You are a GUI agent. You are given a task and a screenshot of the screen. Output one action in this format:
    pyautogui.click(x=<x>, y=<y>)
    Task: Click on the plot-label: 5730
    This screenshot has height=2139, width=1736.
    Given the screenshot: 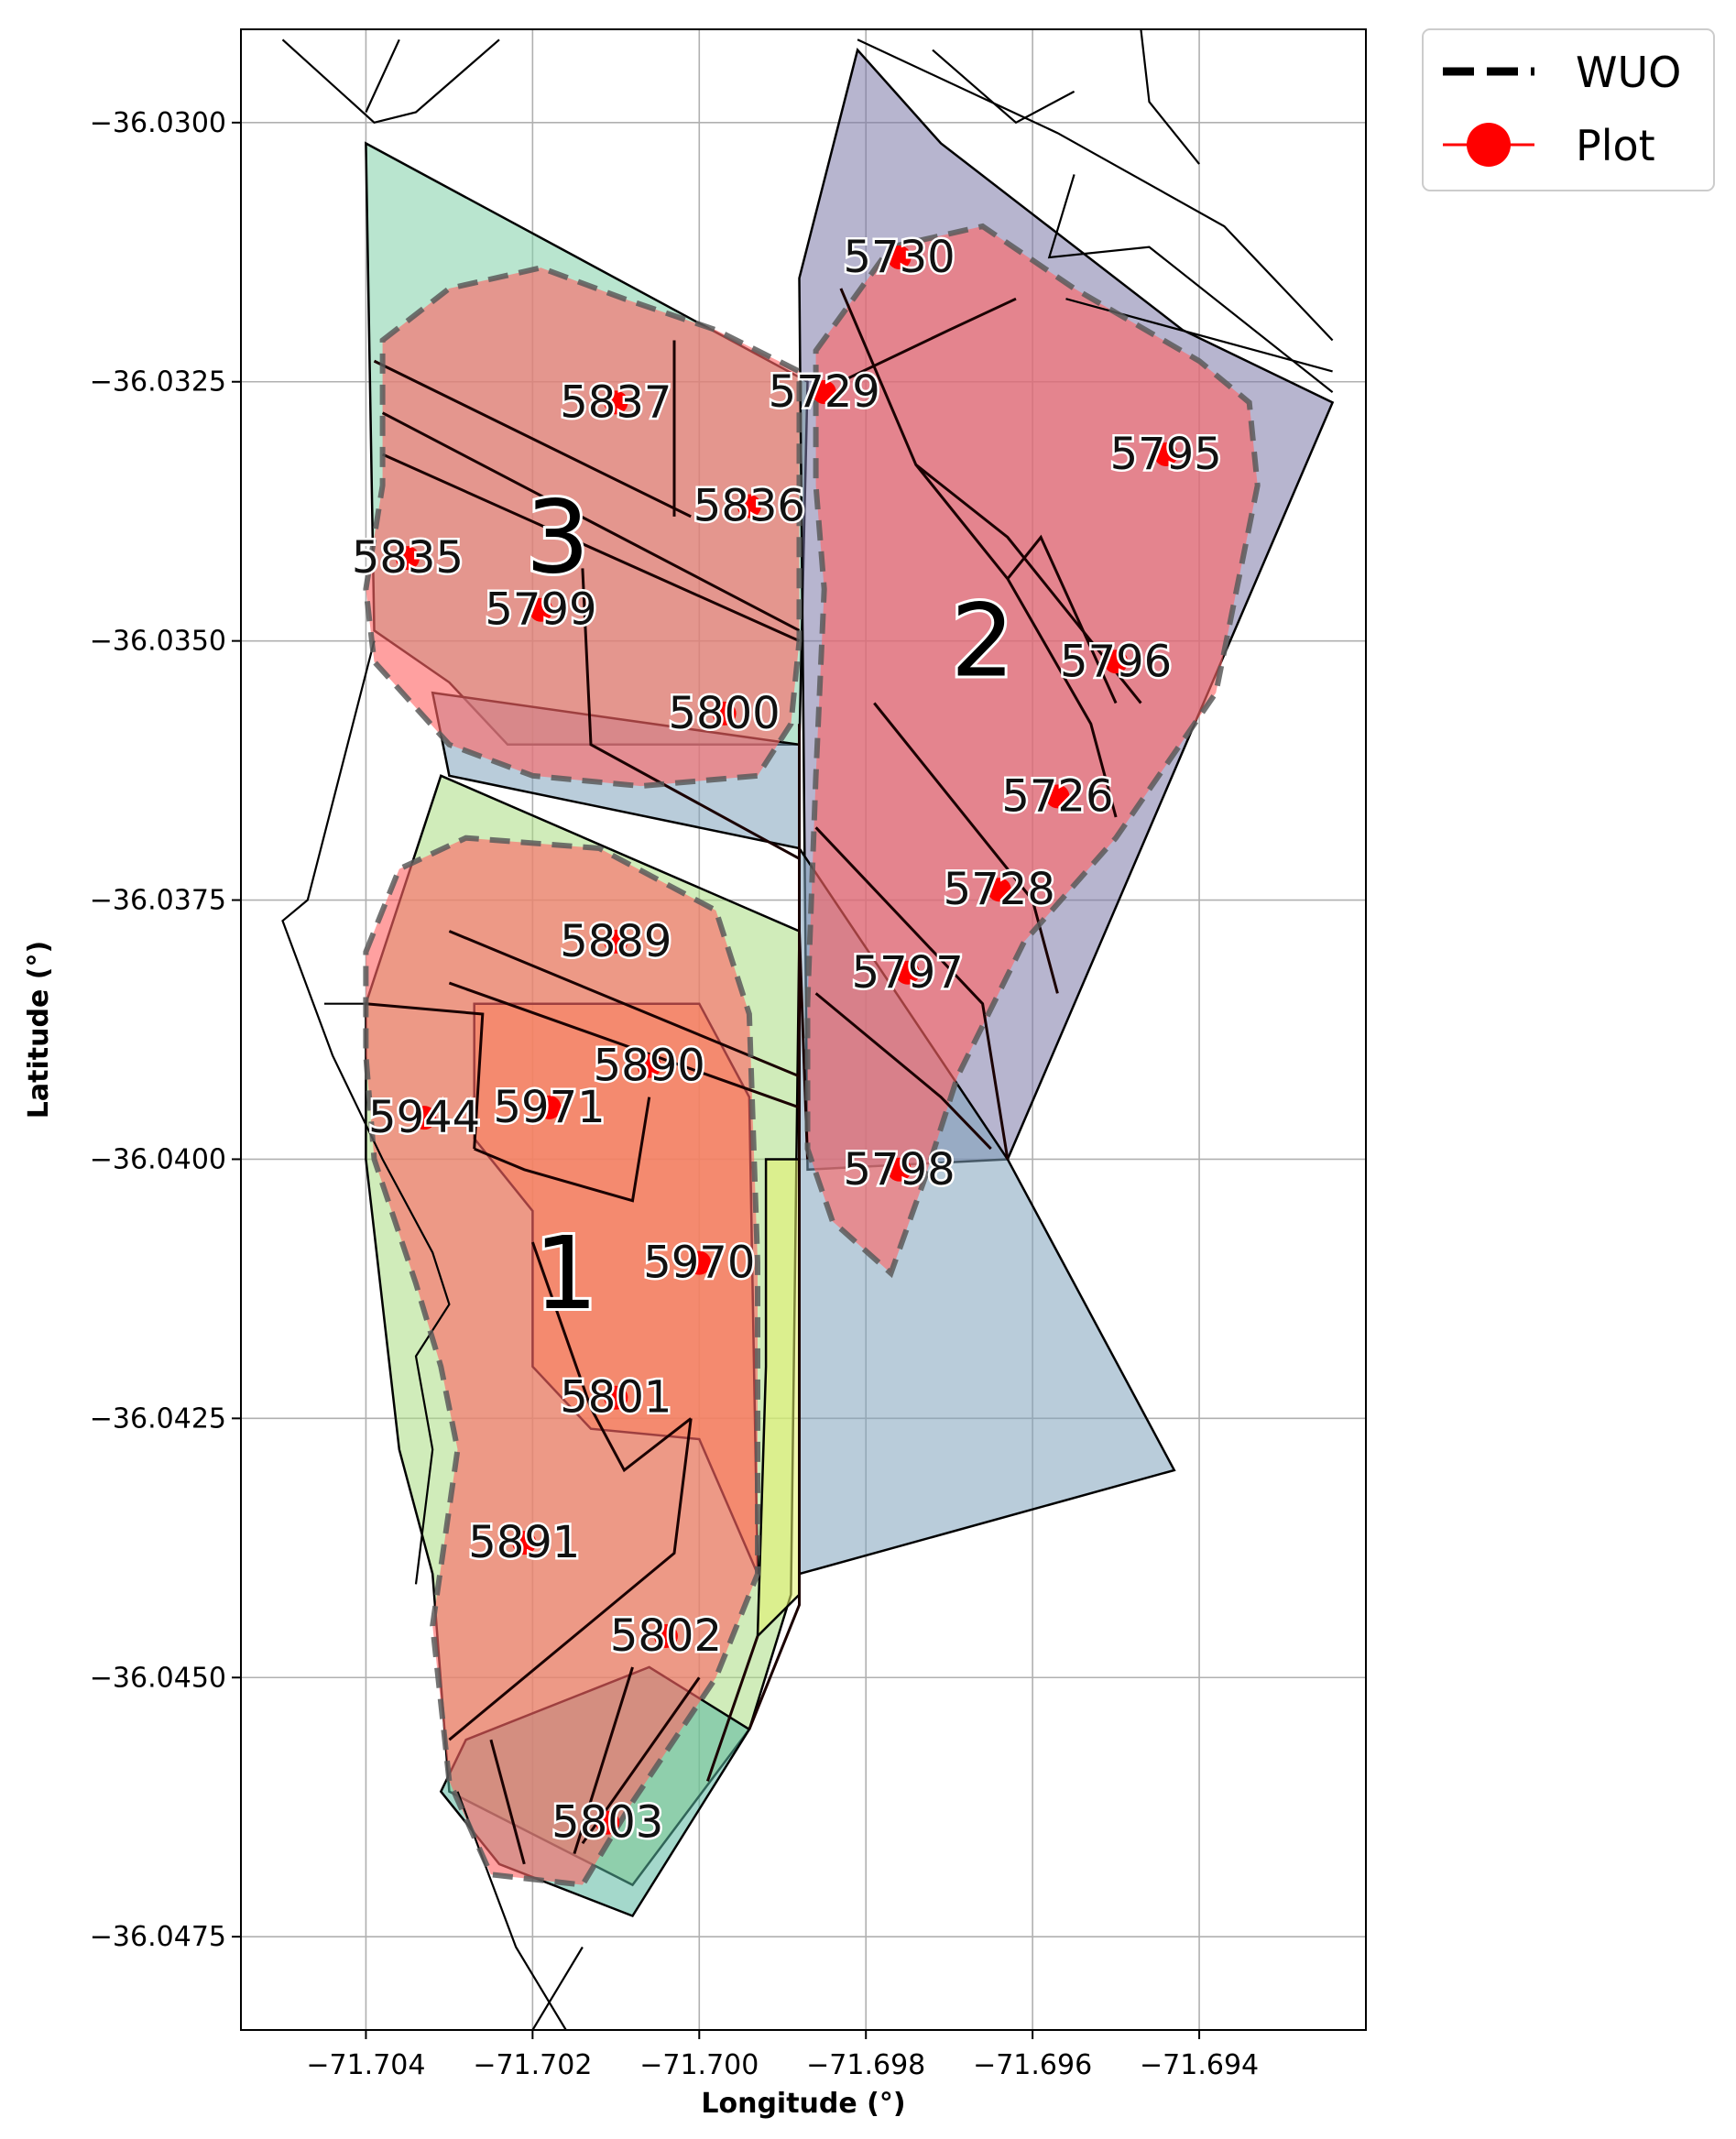 What is the action you would take?
    pyautogui.click(x=900, y=257)
    